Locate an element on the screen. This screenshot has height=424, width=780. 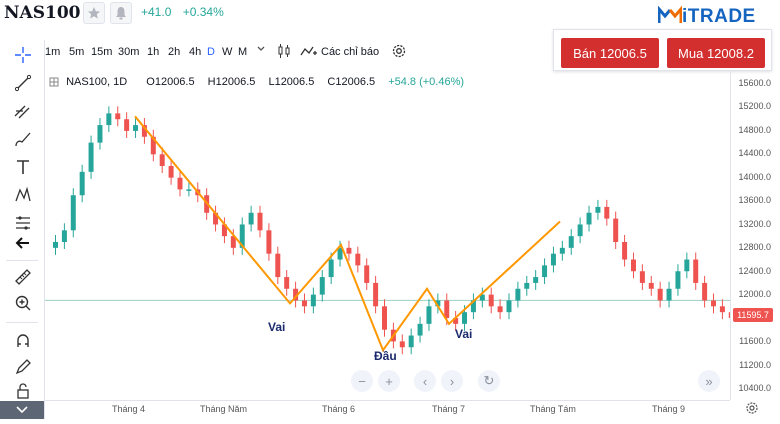
tf-w: W is located at coordinates (227, 52).